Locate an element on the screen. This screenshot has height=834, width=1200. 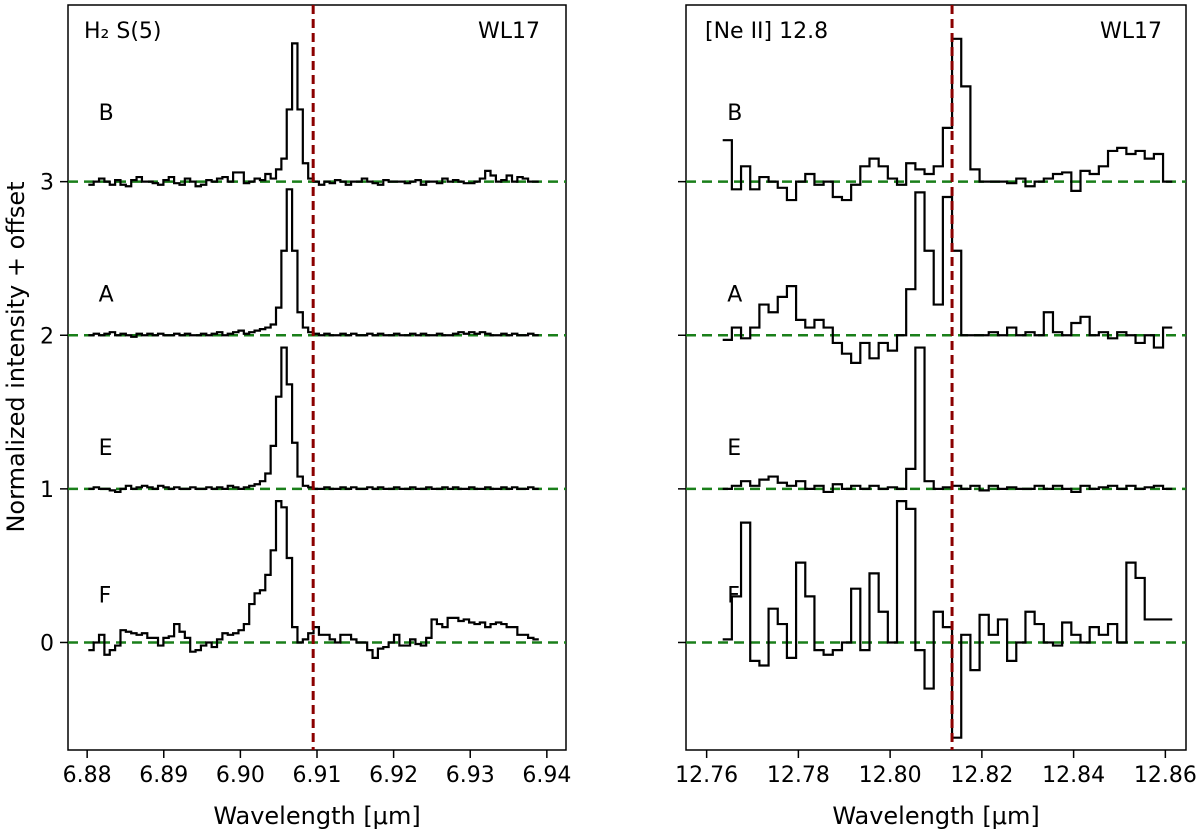
x-tick-label: 12.82 is located at coordinates (981, 775).